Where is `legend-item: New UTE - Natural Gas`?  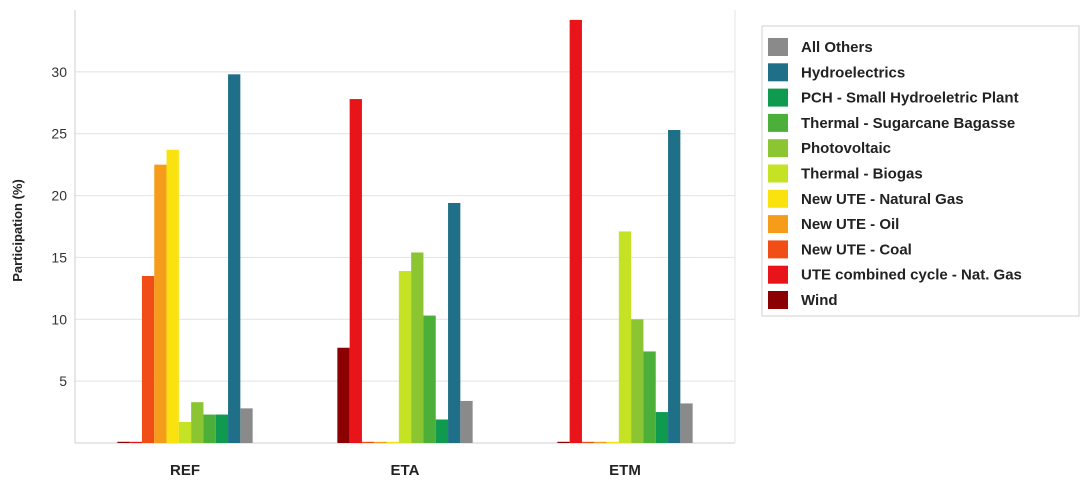 legend-item: New UTE - Natural Gas is located at coordinates (866, 198).